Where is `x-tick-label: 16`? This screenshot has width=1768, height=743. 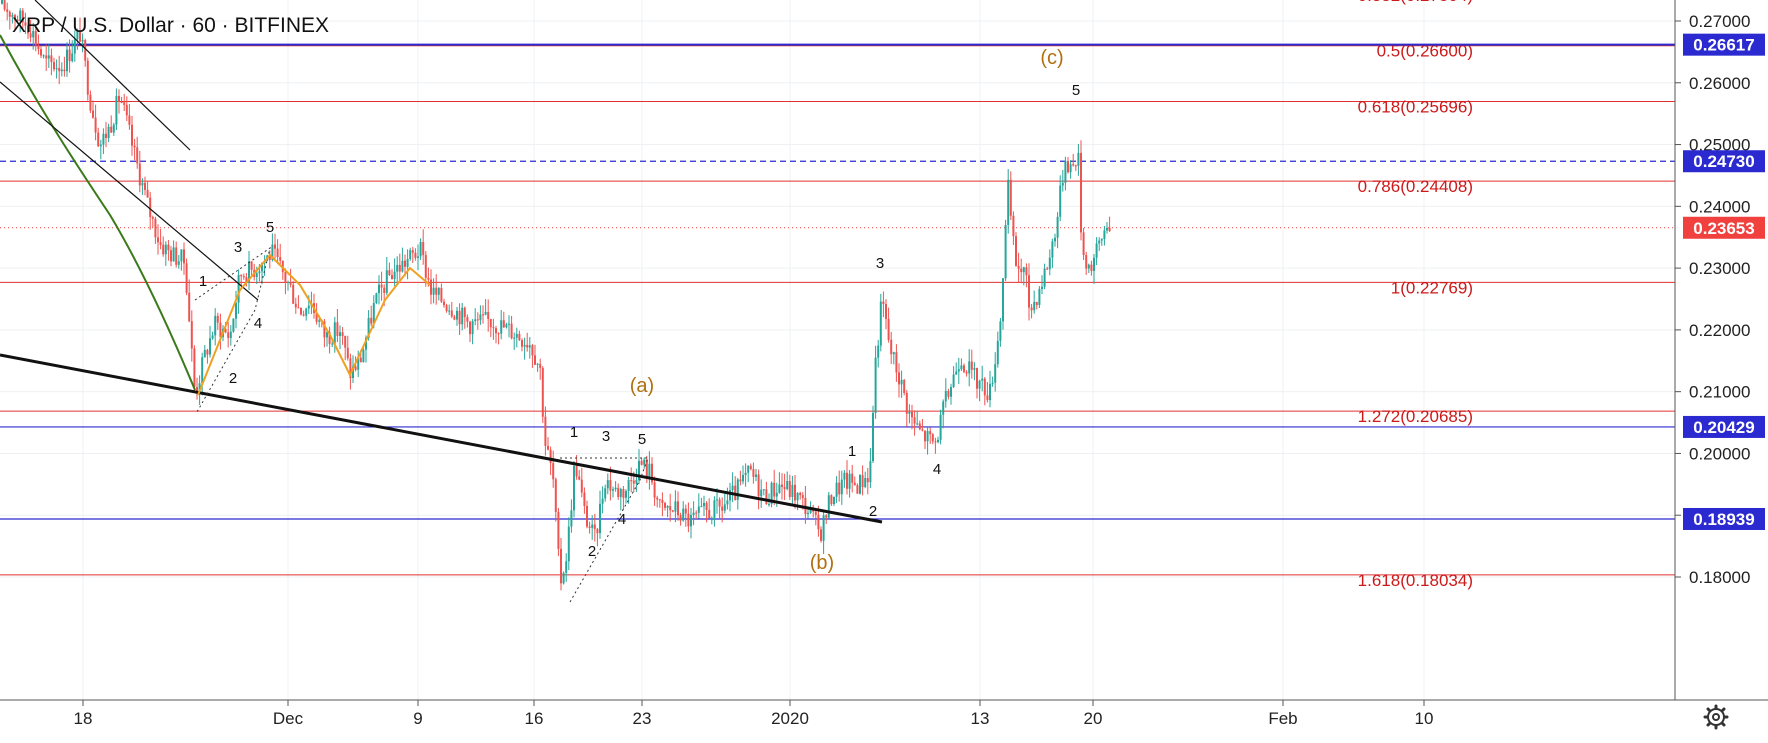
x-tick-label: 16 is located at coordinates (534, 718).